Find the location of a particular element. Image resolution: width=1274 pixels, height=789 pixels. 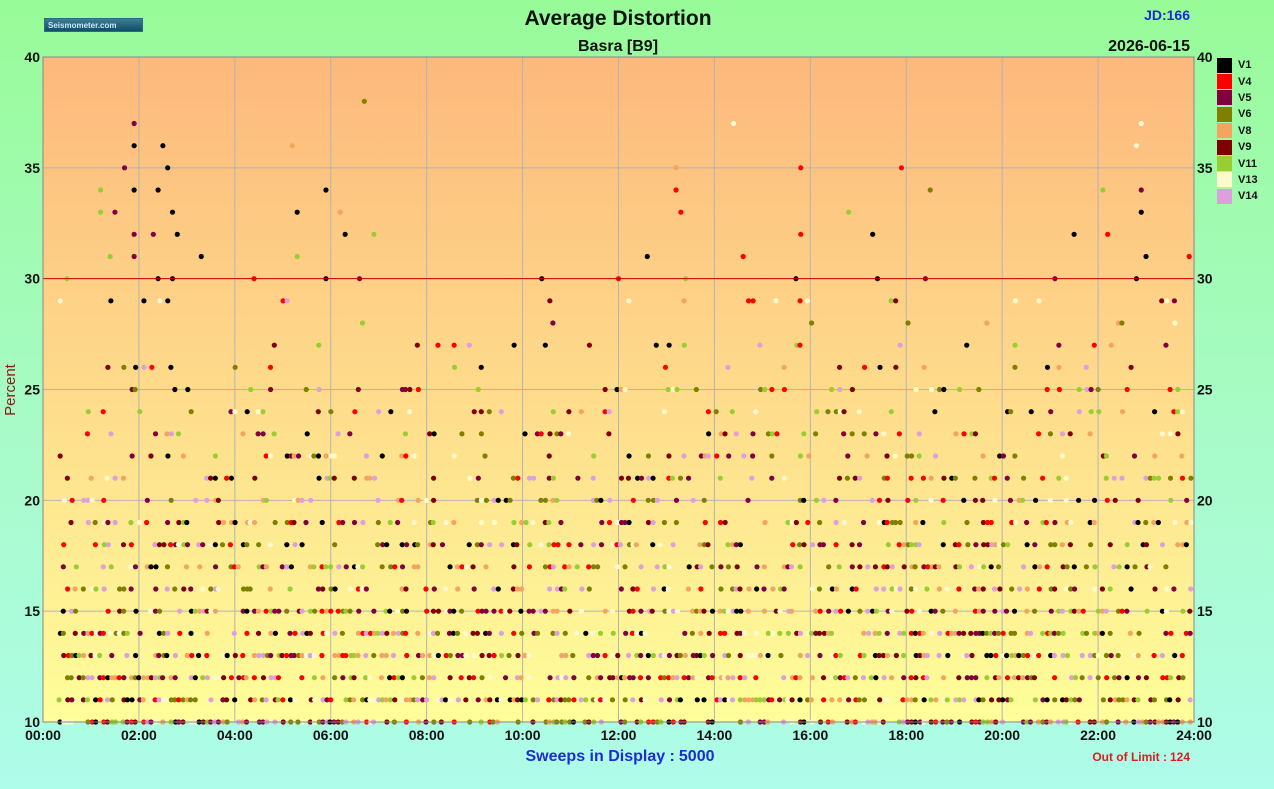

y-tick-label-right: 35 is located at coordinates (1205, 168).